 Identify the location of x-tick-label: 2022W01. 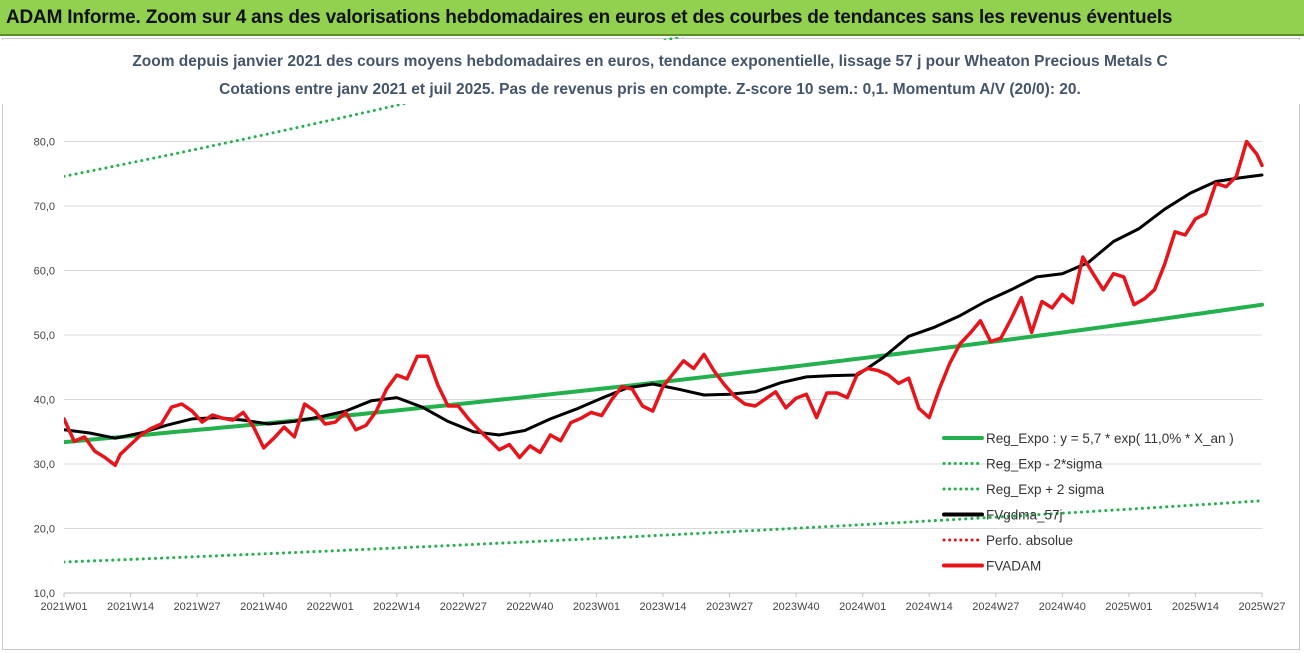
(330, 607).